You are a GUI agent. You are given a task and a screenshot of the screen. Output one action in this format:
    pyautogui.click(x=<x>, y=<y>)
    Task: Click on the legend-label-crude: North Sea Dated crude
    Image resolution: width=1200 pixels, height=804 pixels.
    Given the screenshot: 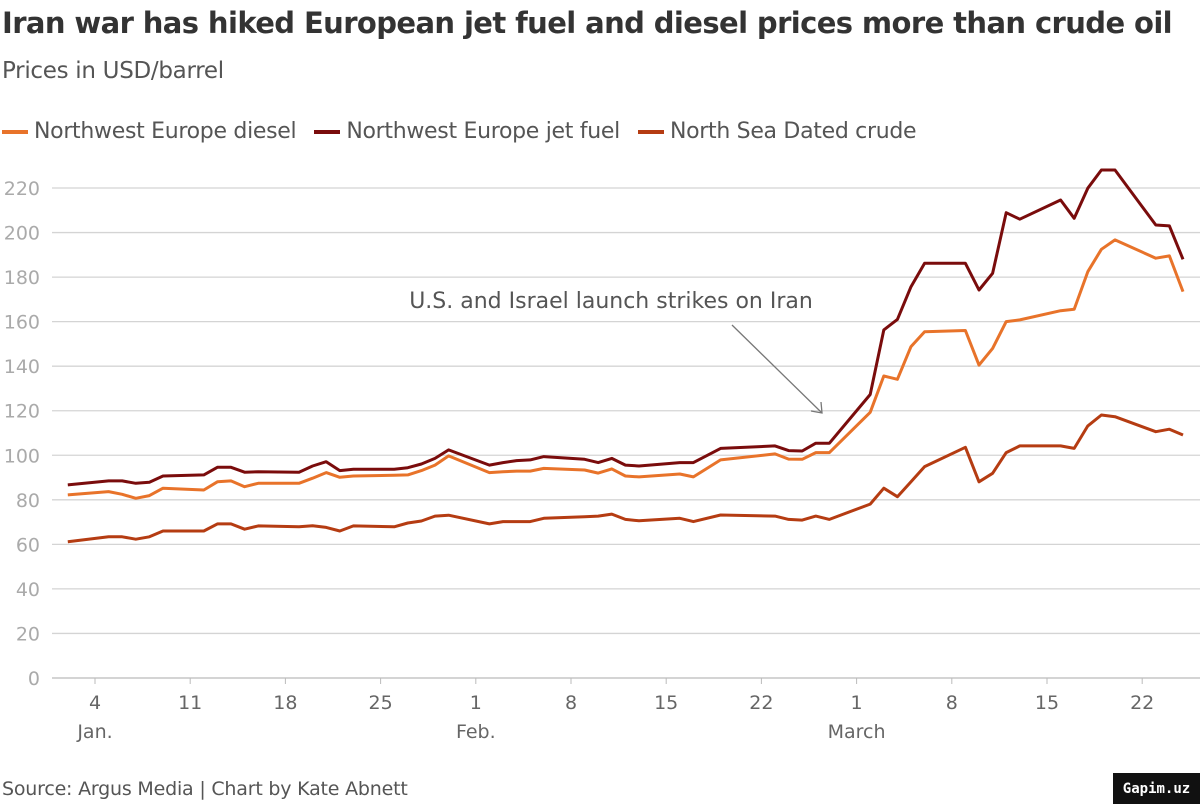 What is the action you would take?
    pyautogui.click(x=793, y=131)
    